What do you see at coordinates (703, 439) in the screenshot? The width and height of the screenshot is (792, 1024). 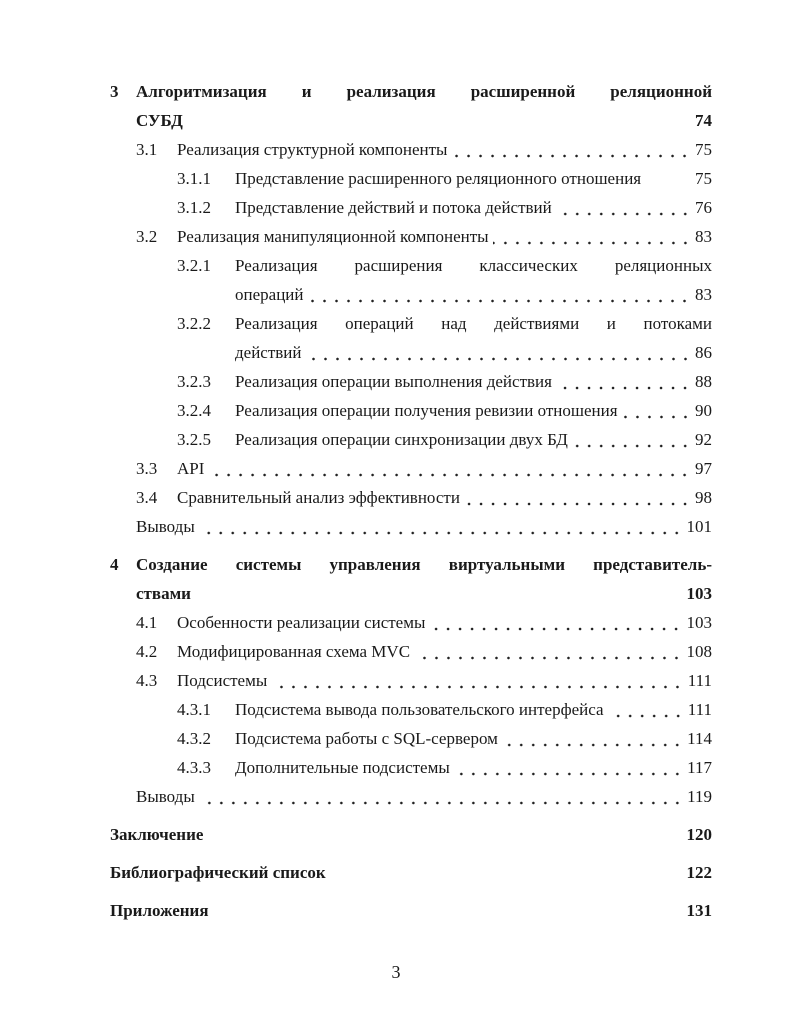 I see `entry-page: 92` at bounding box center [703, 439].